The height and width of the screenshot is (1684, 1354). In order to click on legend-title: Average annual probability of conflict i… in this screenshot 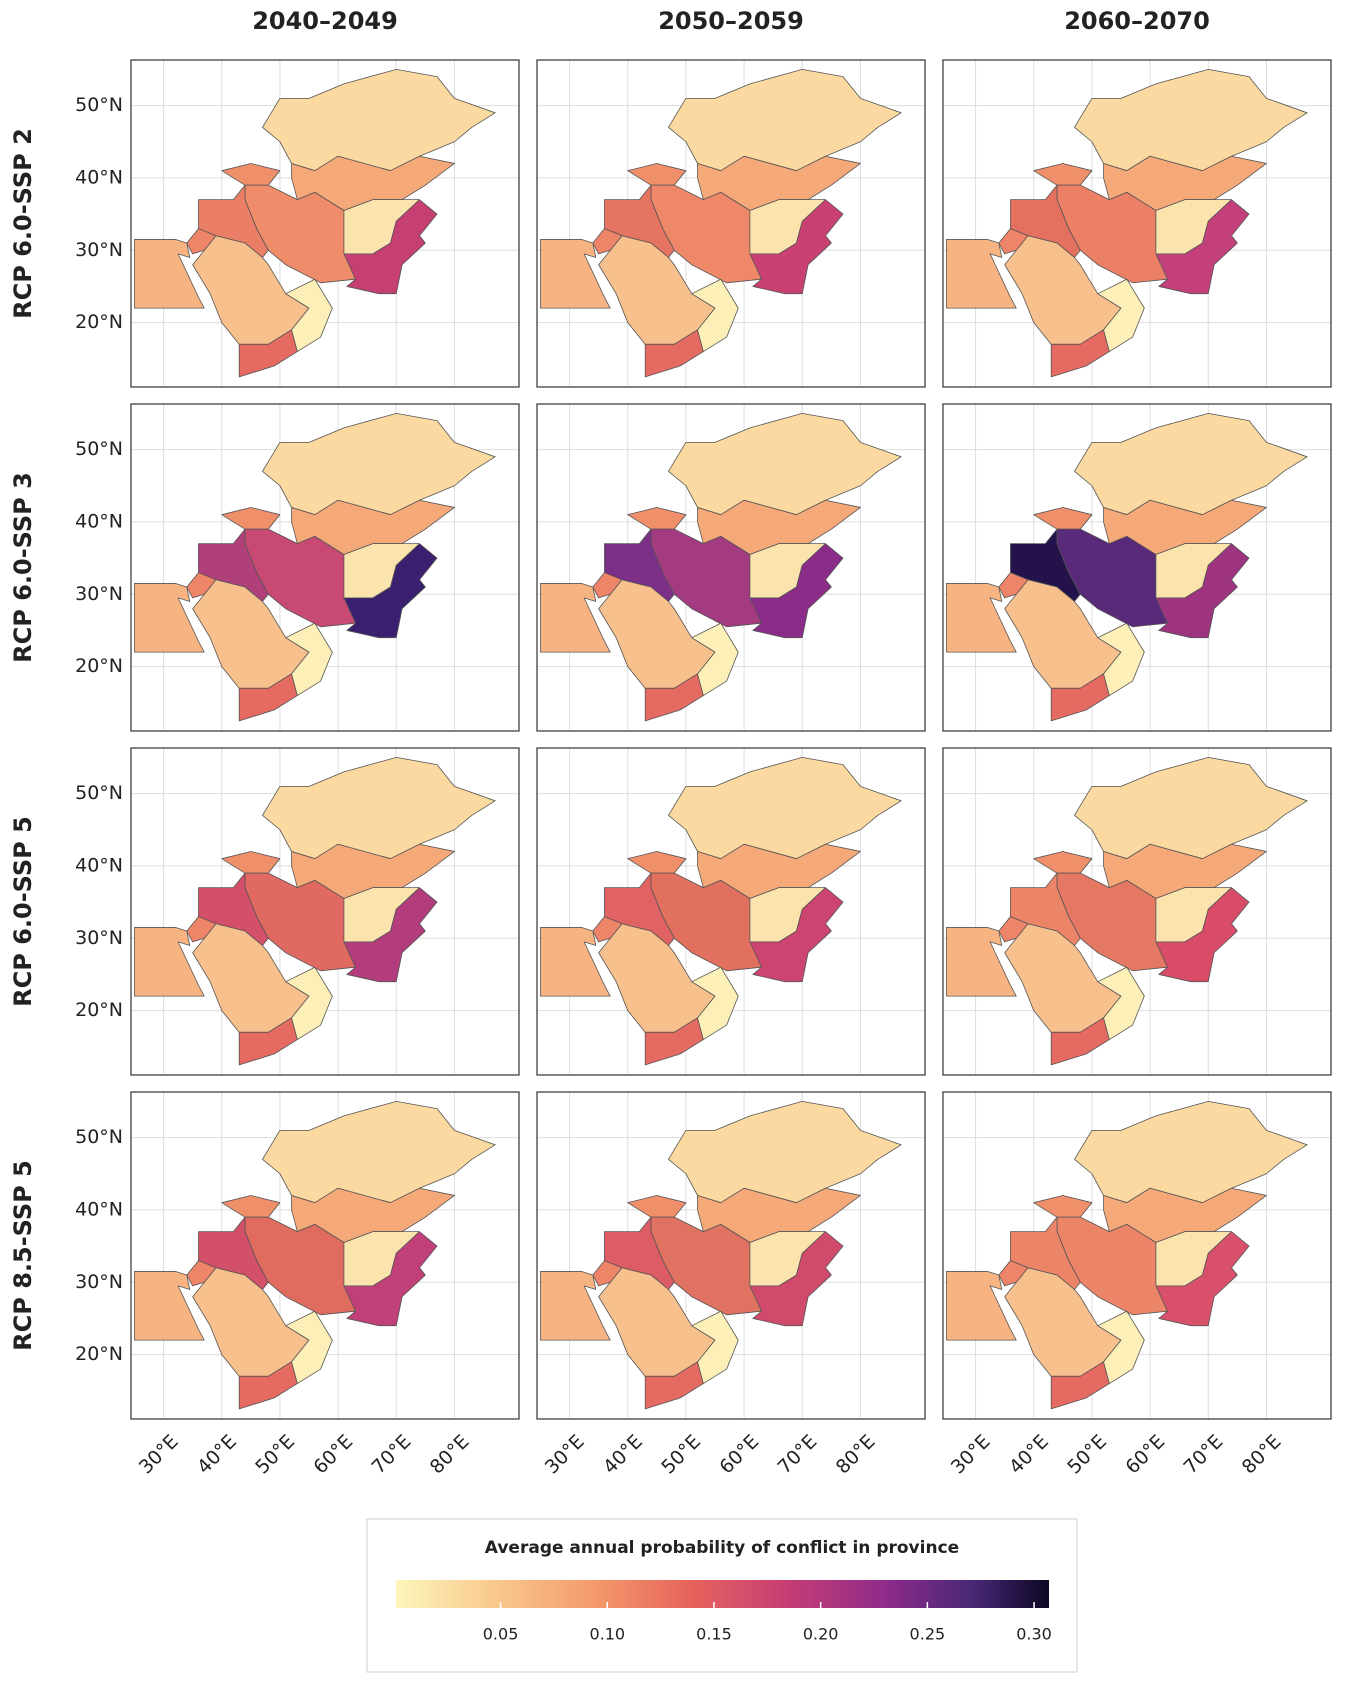, I will do `click(722, 1548)`.